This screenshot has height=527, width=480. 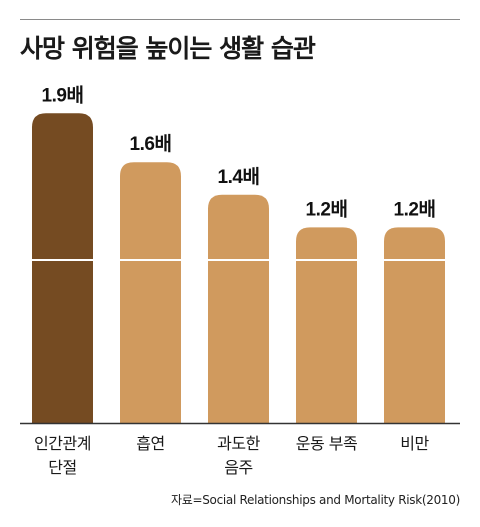 I want to click on category-label-1: 흡연, so click(x=150, y=443).